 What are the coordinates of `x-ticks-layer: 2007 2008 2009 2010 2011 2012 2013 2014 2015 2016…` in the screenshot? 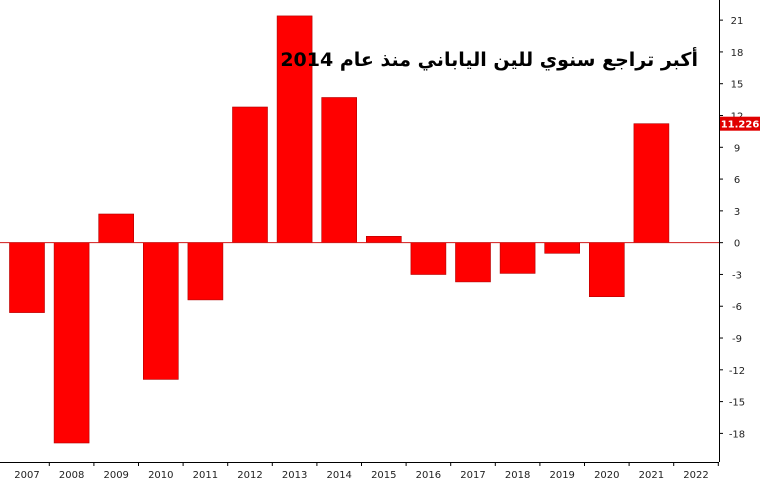 It's located at (366, 471).